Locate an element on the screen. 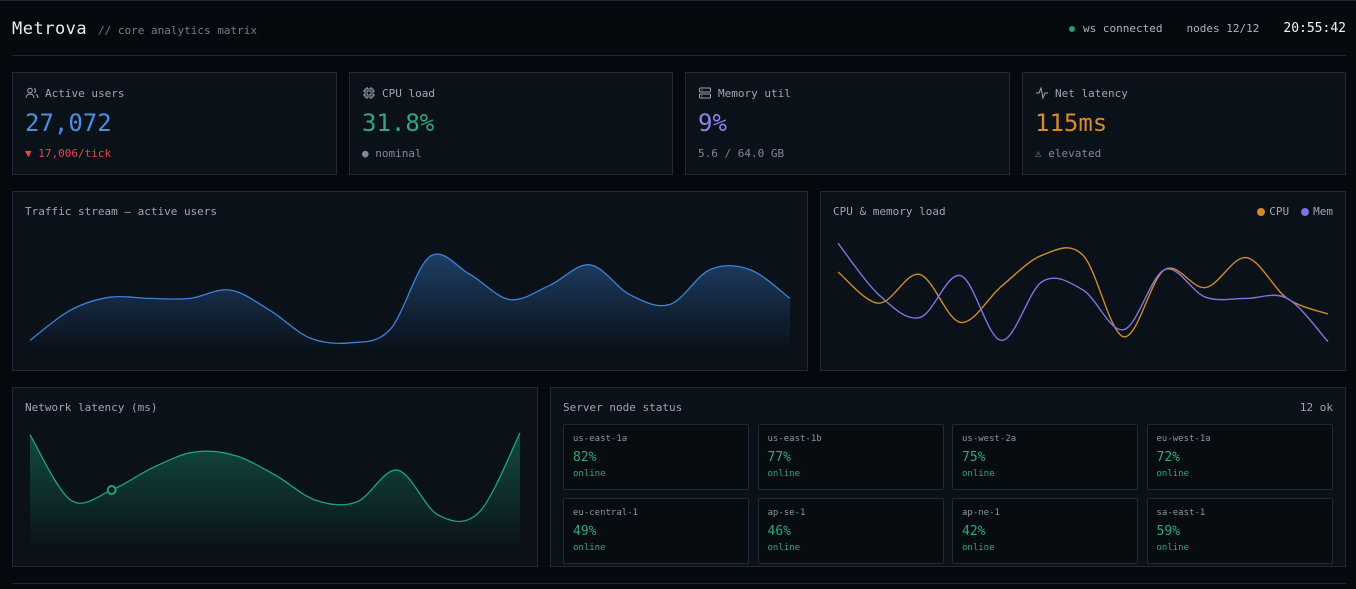  panel-title: Server node status is located at coordinates (623, 407).